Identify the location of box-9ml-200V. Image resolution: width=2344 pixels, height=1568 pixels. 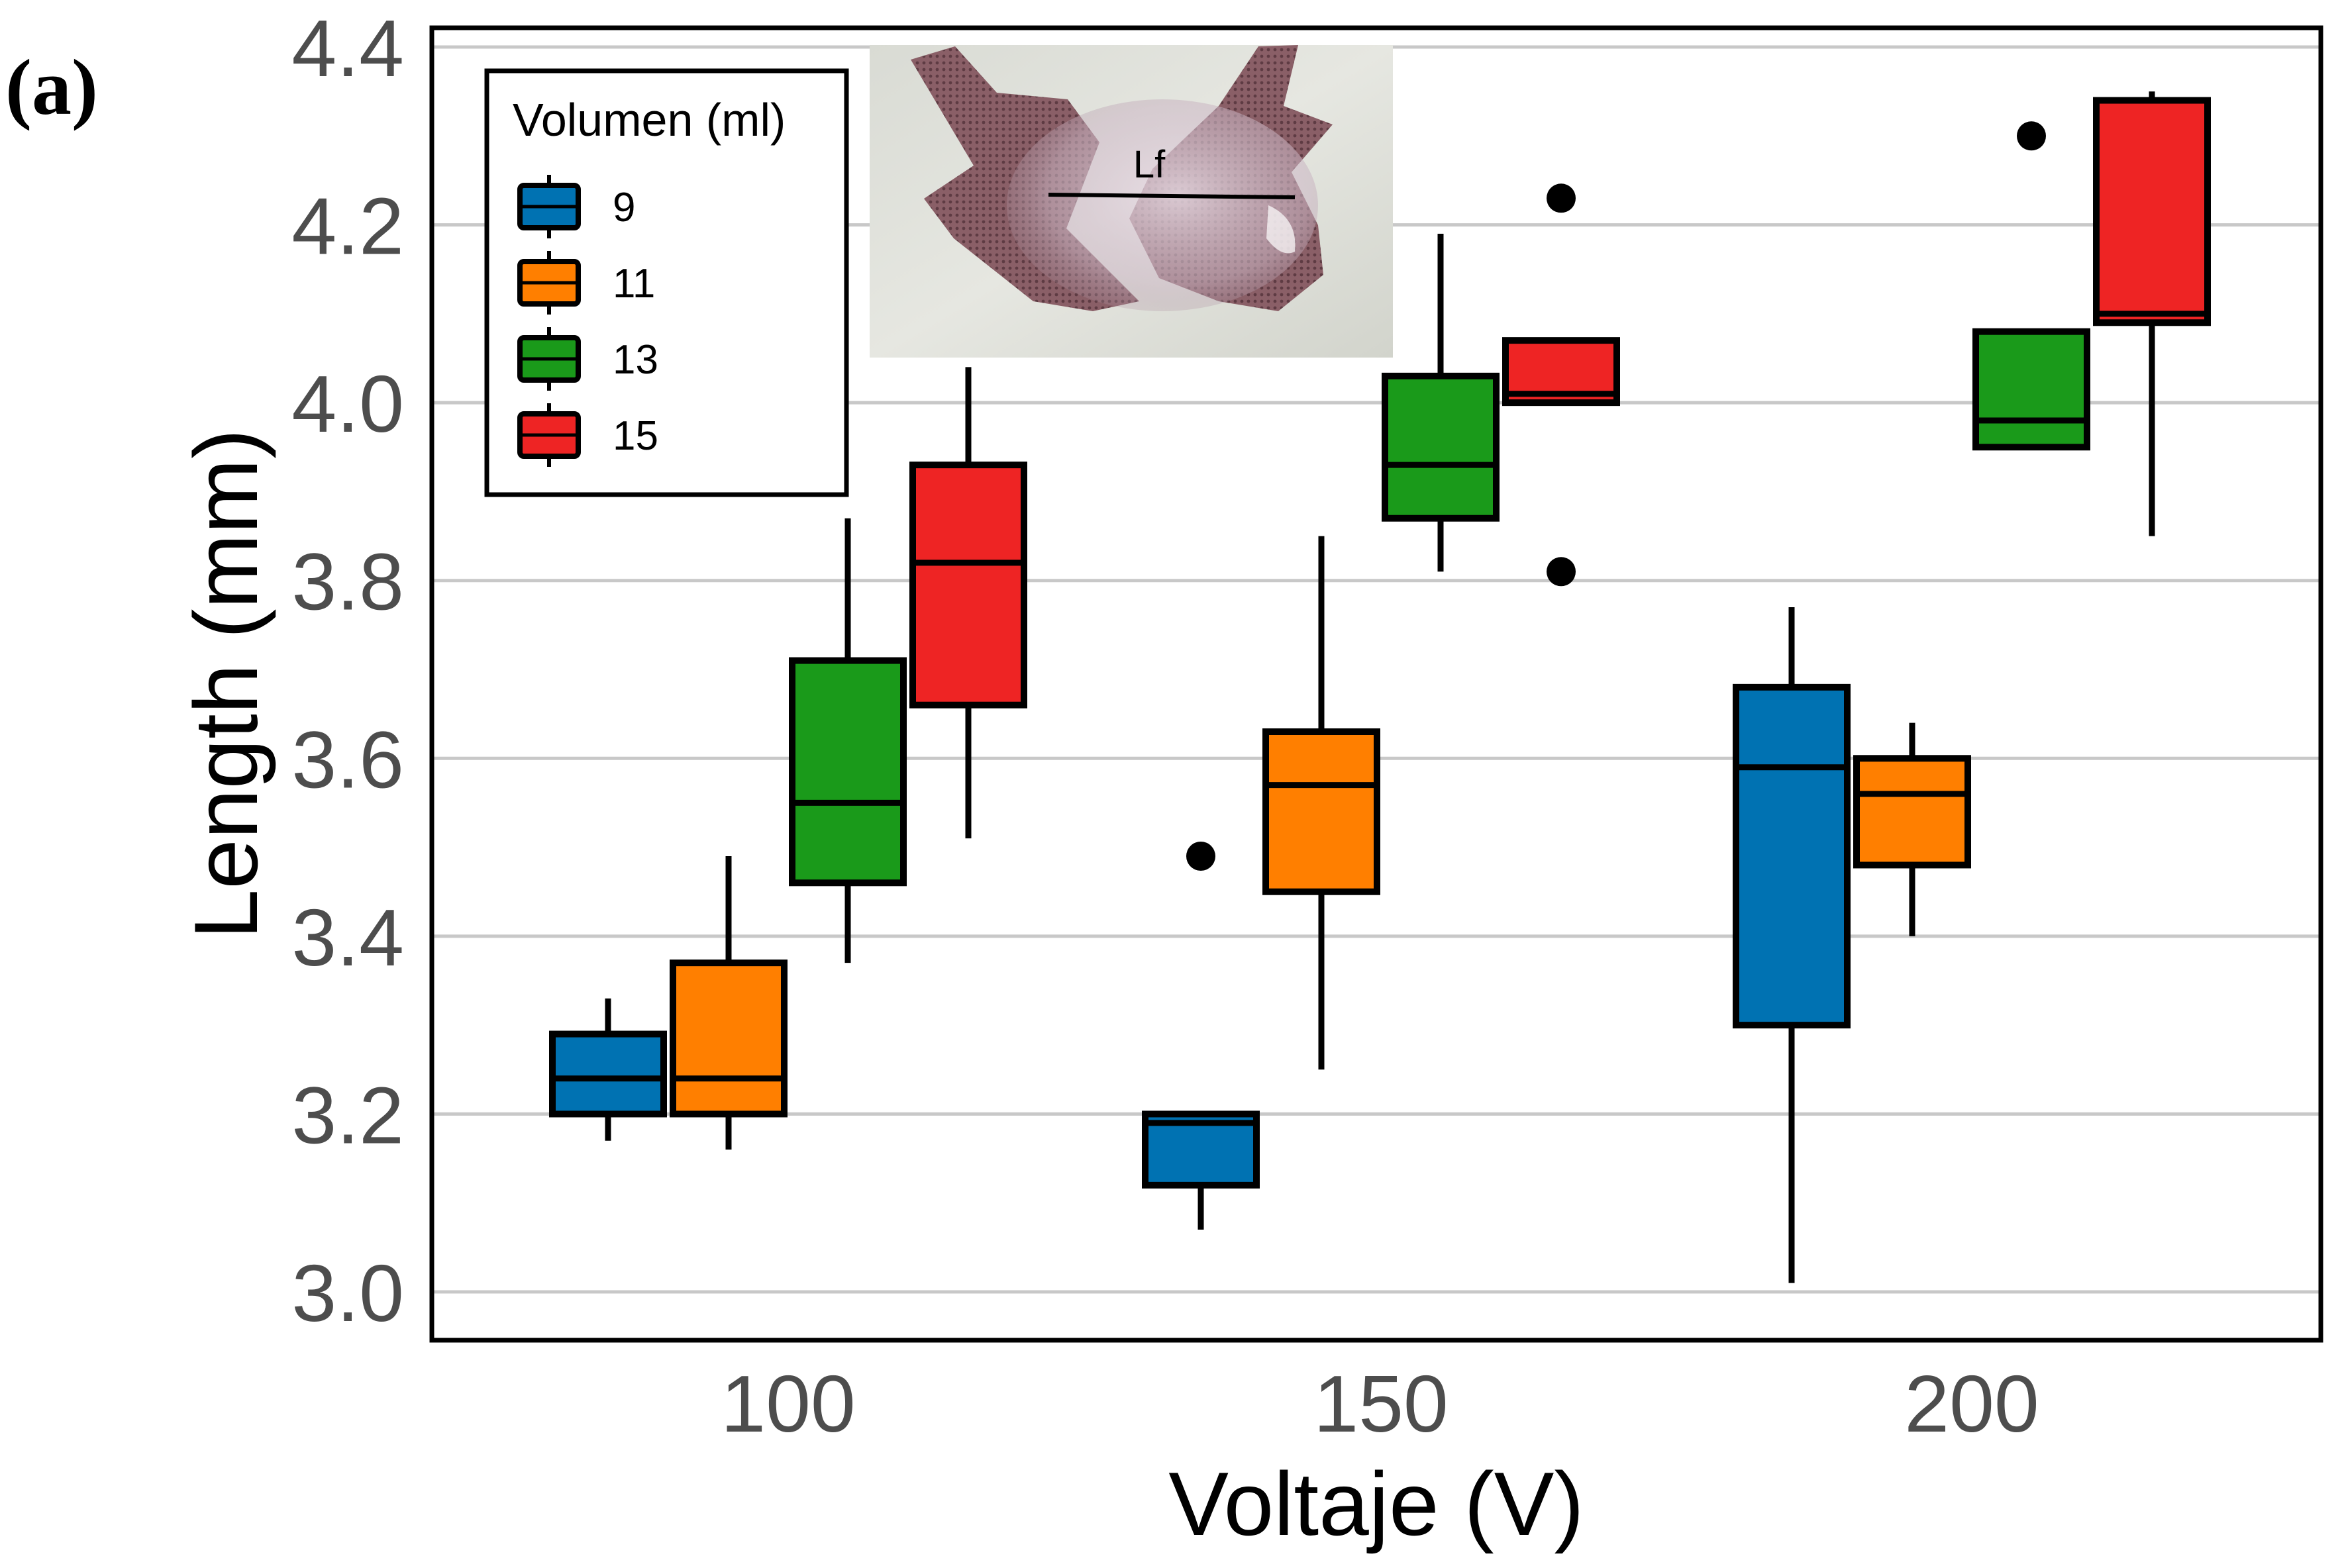
(1792, 945).